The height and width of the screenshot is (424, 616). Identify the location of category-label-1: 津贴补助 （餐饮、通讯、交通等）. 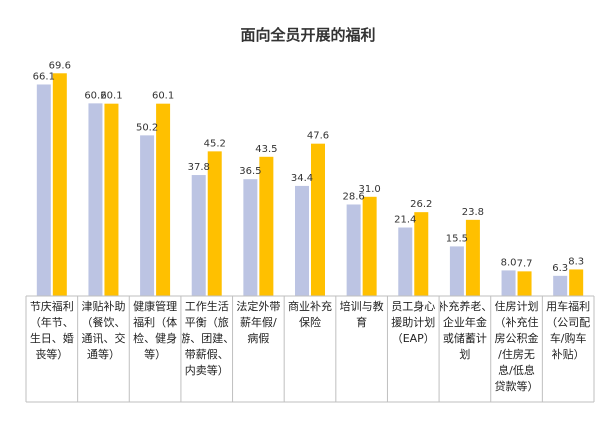
(103, 330).